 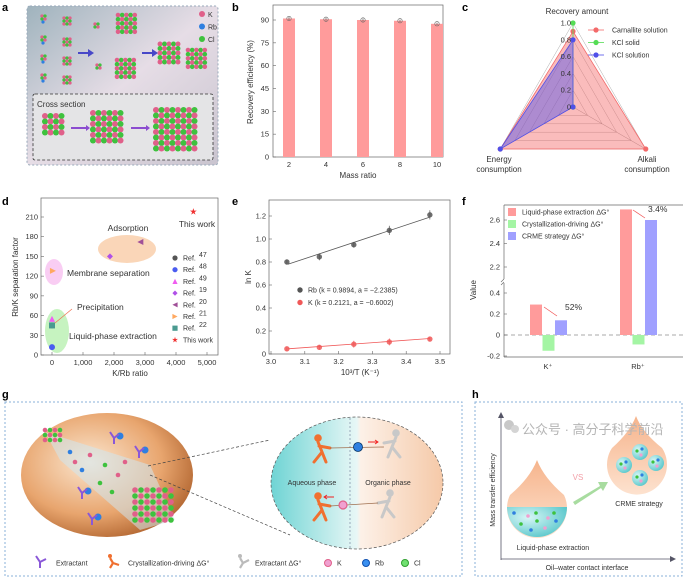 I want to click on extractant-icon, so click(x=82, y=492).